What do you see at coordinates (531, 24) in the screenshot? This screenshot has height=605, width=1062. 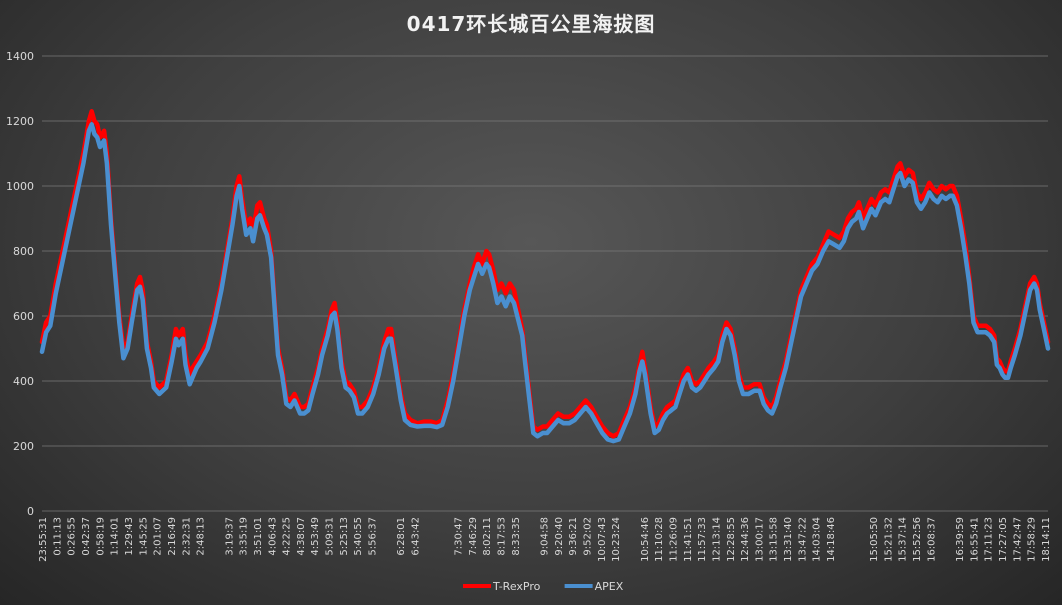 I see `chart-title: 0417环长城百公里海拔图` at bounding box center [531, 24].